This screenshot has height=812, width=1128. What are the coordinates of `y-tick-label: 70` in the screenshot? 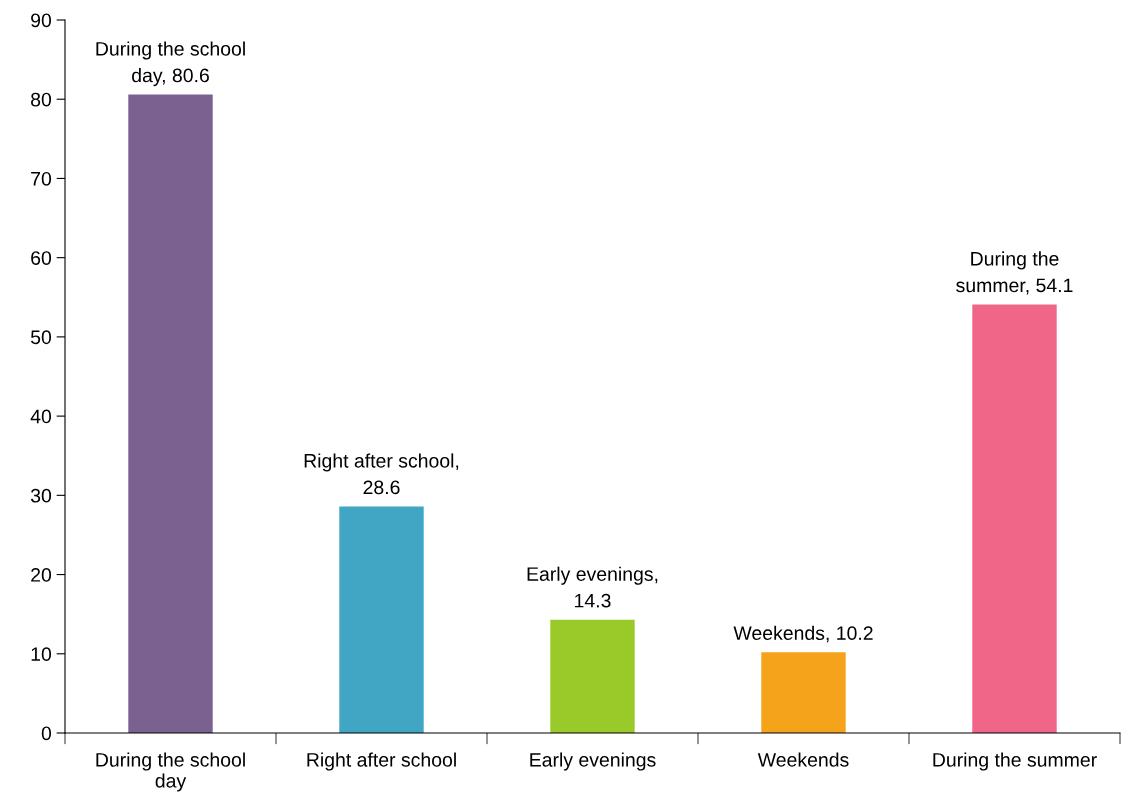 It's located at (41, 178).